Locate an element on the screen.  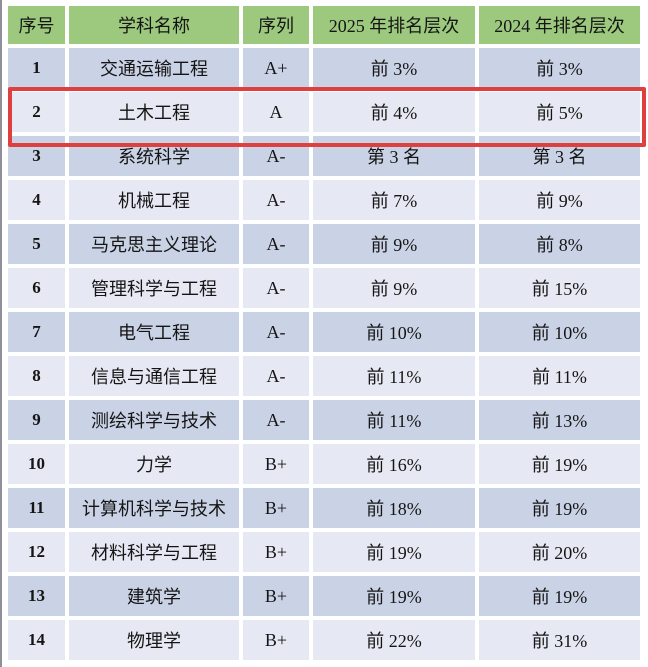
cell-subject: 交通运输工程 is located at coordinates (154, 68).